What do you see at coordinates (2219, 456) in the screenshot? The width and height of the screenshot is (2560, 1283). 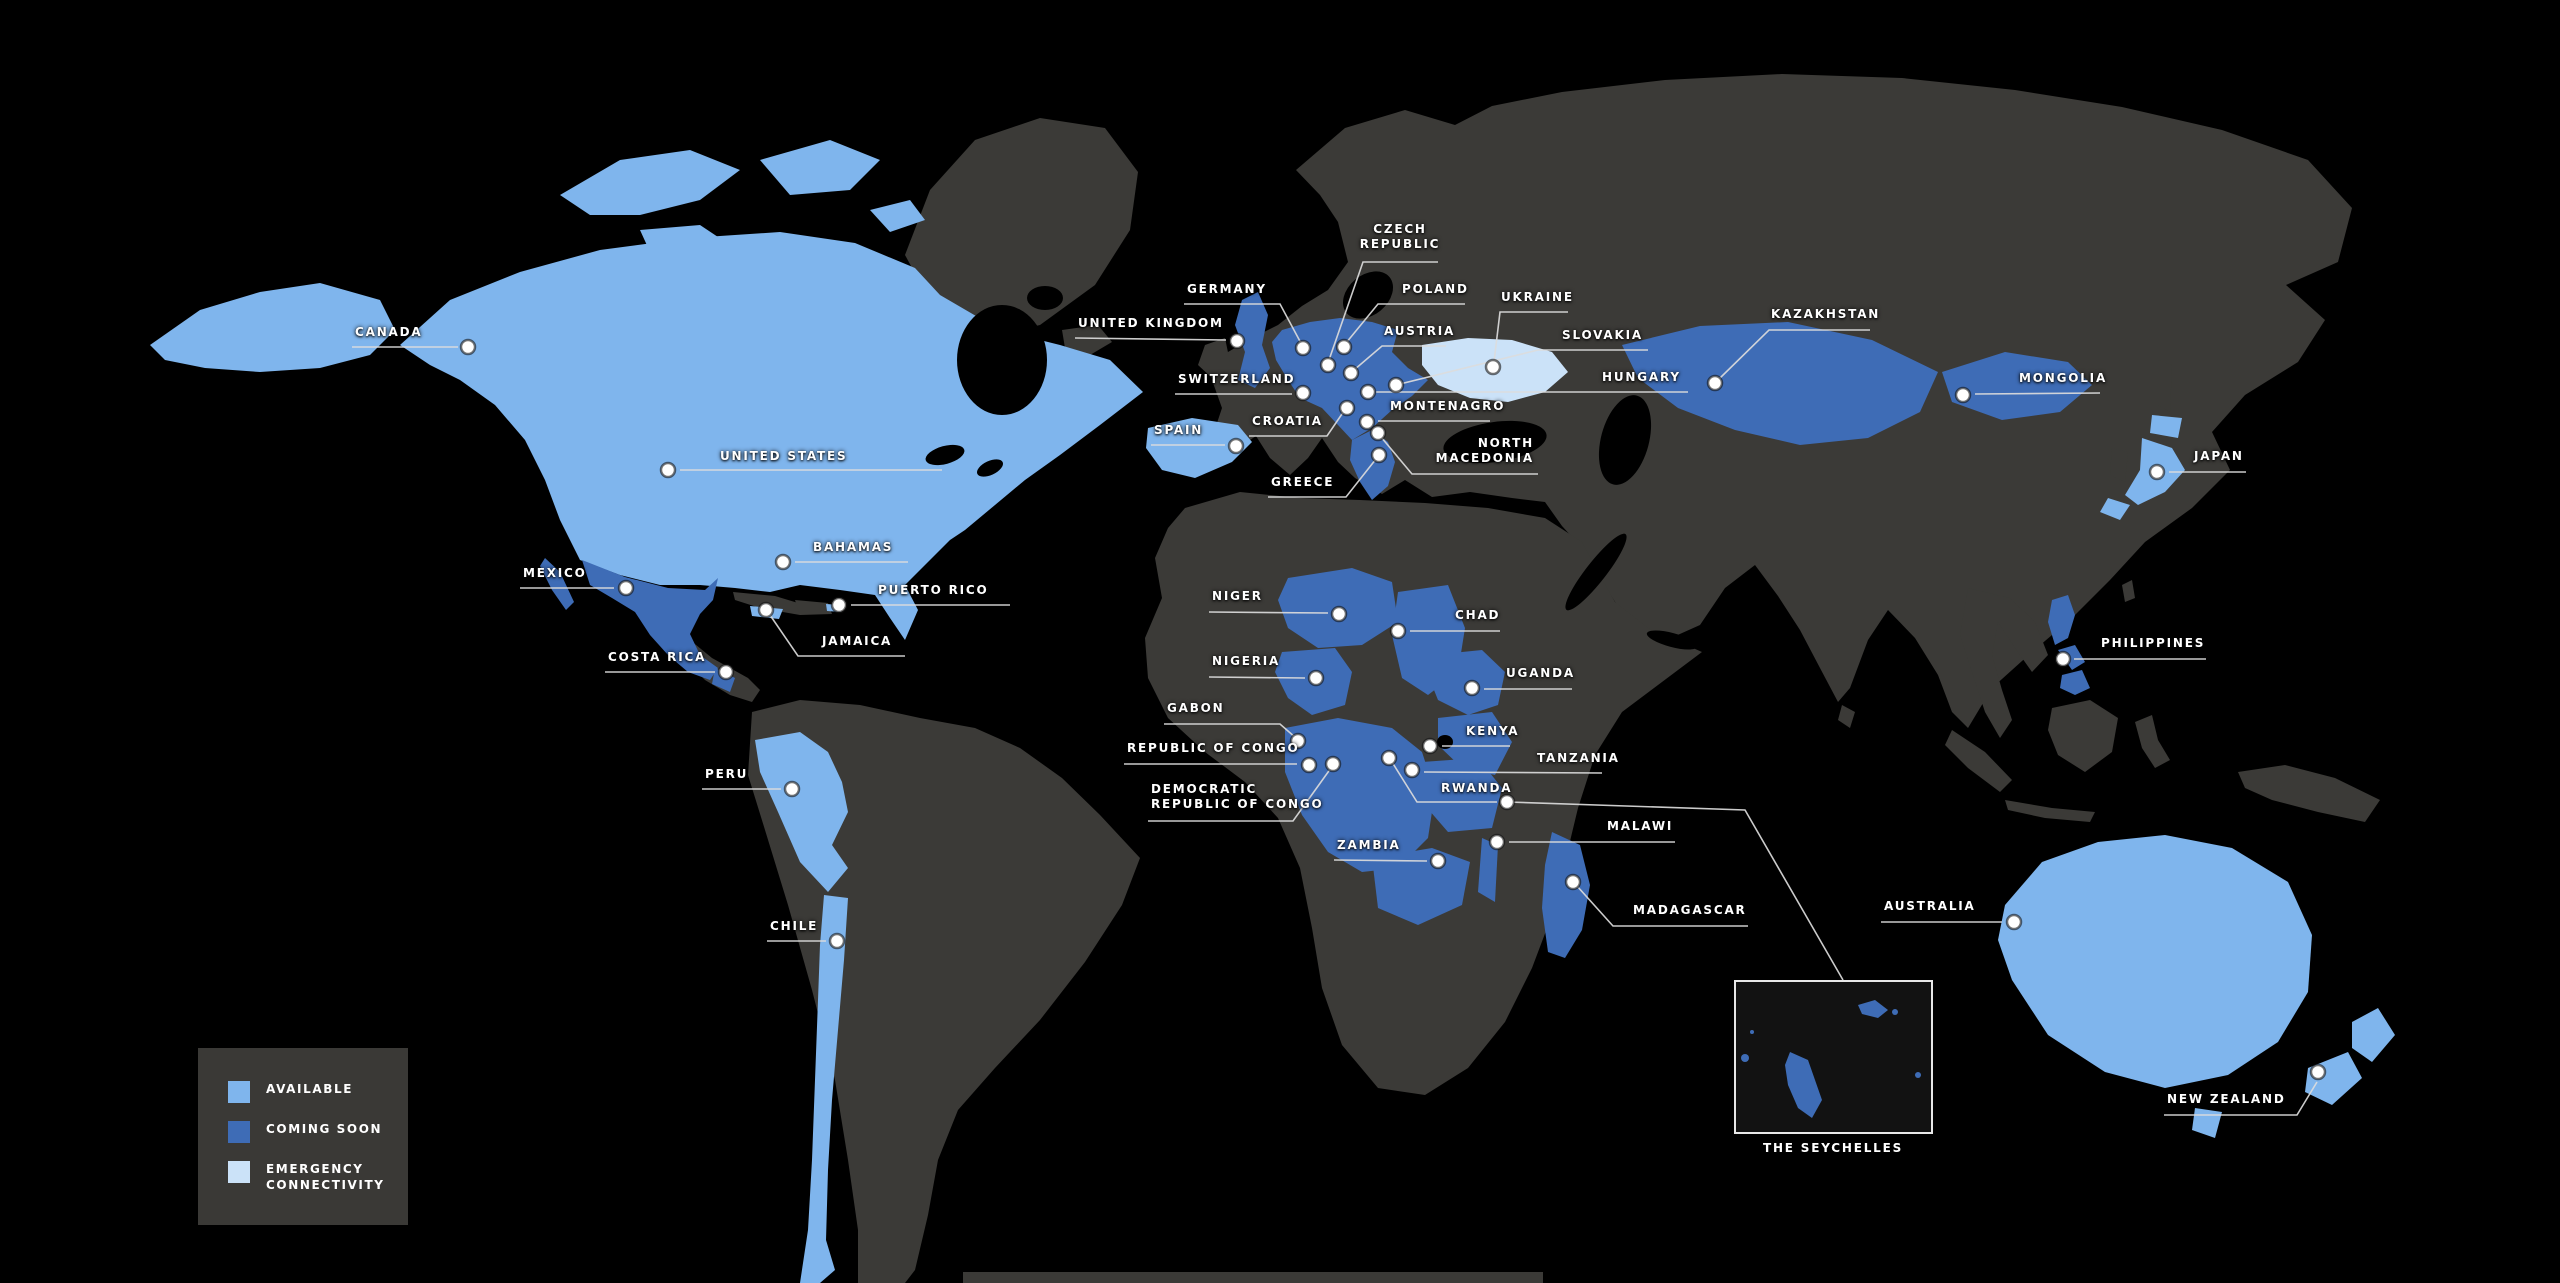 I see `label-line: JAPAN` at bounding box center [2219, 456].